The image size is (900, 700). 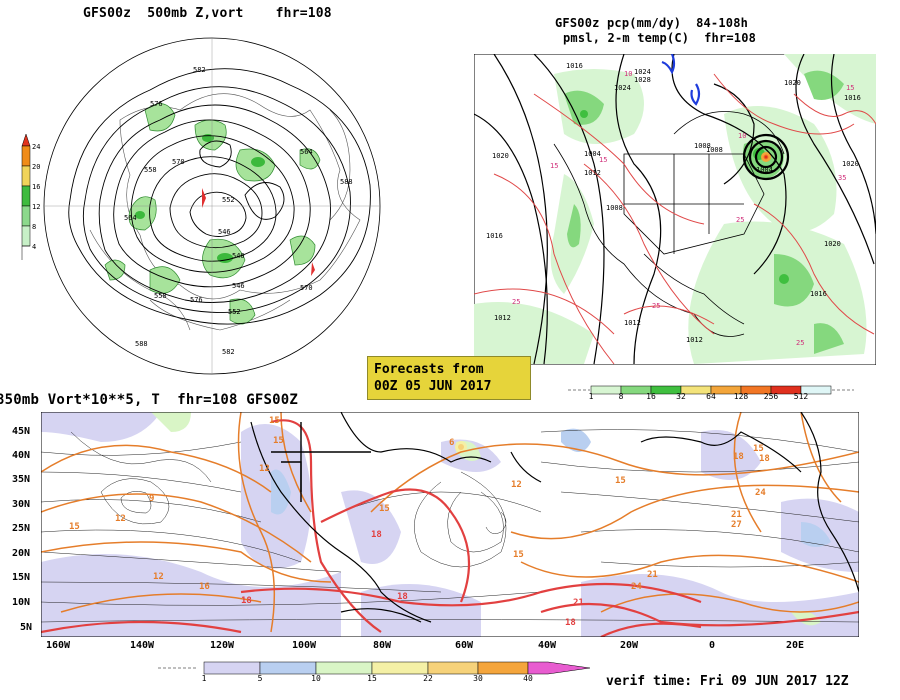 I want to click on lon-tick-label: 80W, so click(x=382, y=645).